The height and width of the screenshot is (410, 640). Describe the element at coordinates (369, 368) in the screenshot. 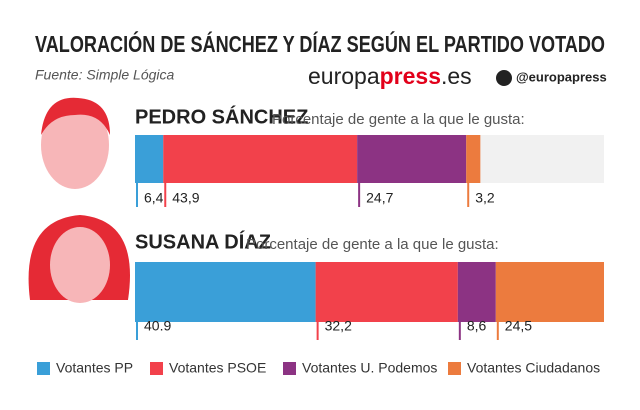

I see `legend-label: Votantes U. Podemos` at that location.